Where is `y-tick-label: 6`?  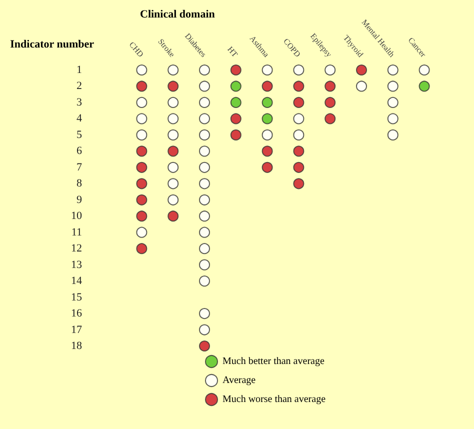 y-tick-label: 6 is located at coordinates (79, 151).